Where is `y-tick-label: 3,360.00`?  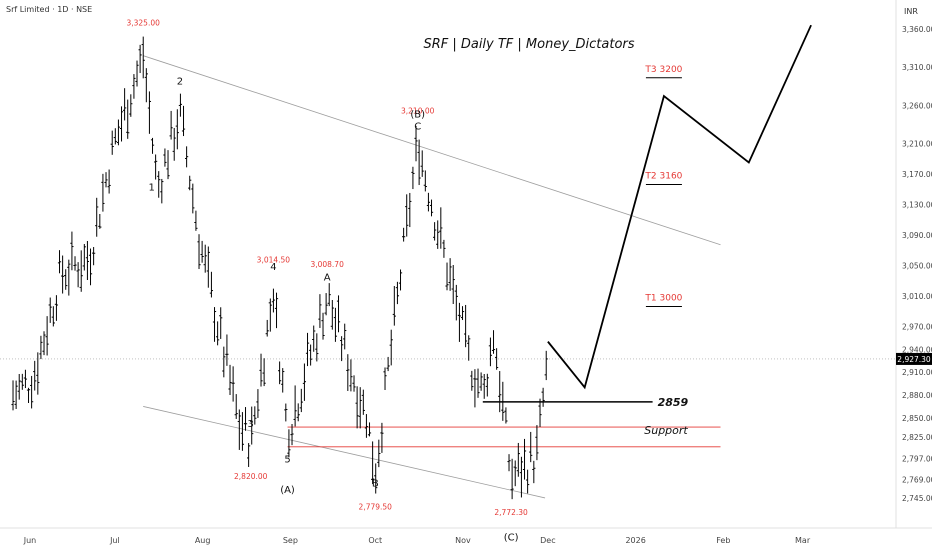 y-tick-label: 3,360.00 is located at coordinates (917, 29).